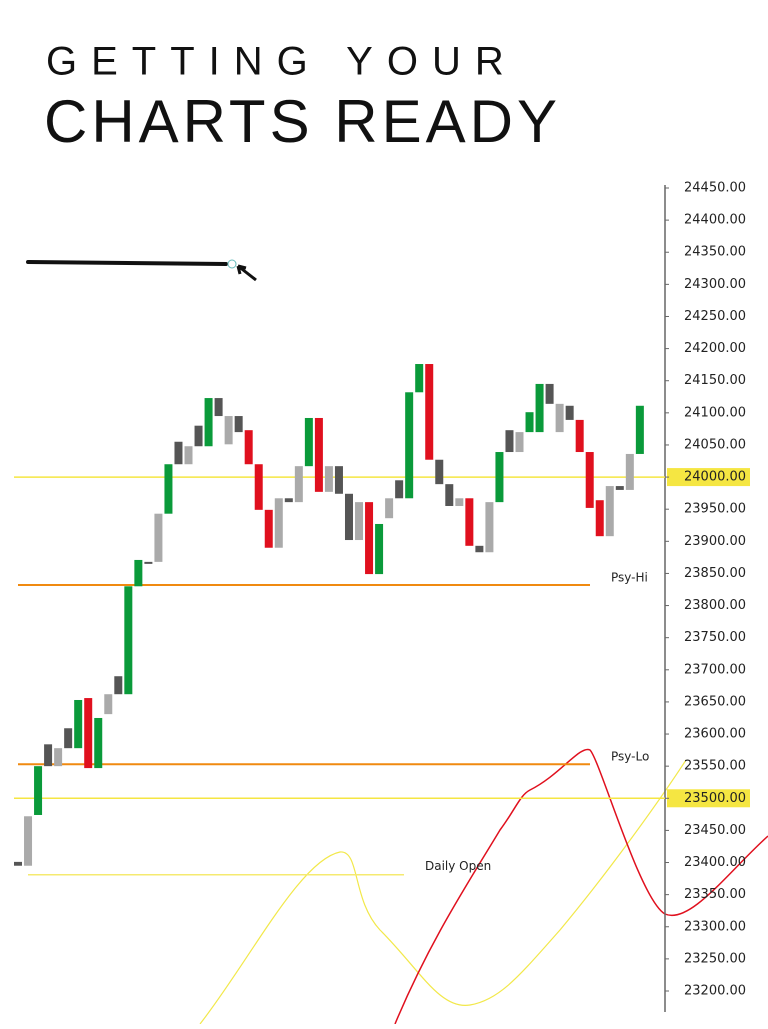 The width and height of the screenshot is (768, 1029). I want to click on drawing-handle, so click(232, 264).